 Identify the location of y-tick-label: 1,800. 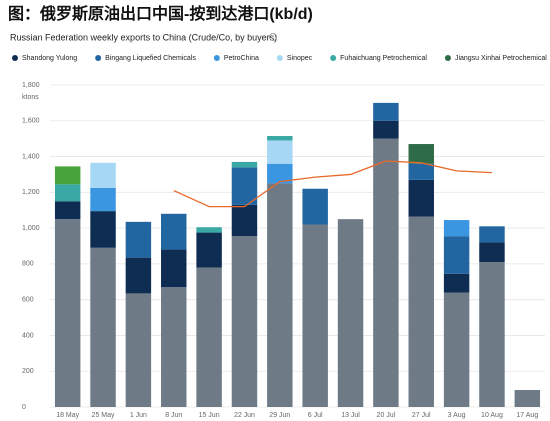
(31, 85).